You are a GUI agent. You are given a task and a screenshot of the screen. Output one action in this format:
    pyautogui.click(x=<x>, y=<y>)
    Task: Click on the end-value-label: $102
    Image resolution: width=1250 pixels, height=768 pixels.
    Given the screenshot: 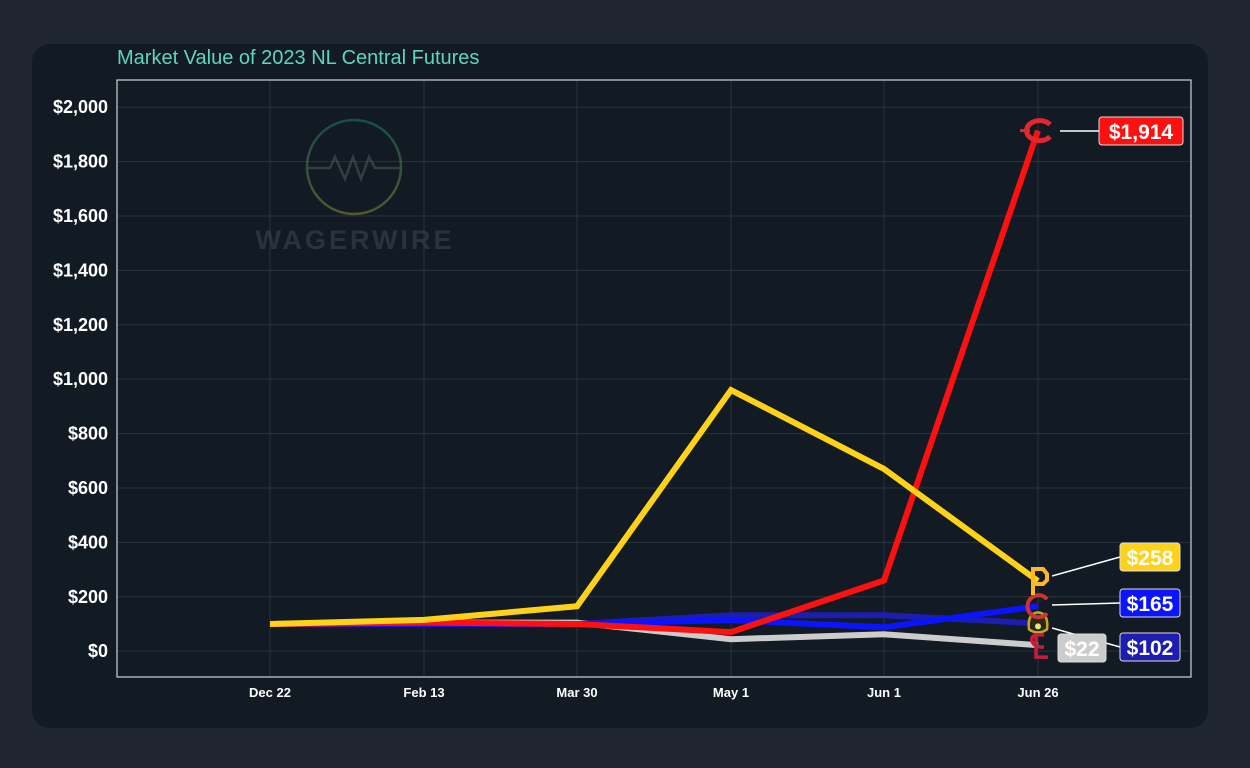 What is the action you would take?
    pyautogui.click(x=1150, y=647)
    